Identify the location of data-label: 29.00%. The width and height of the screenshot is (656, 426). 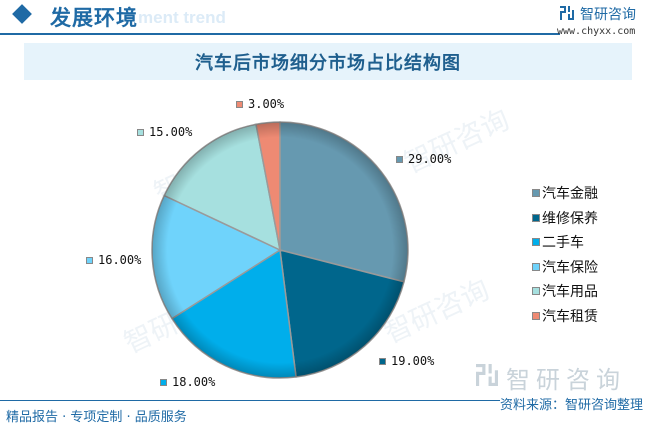
(423, 159).